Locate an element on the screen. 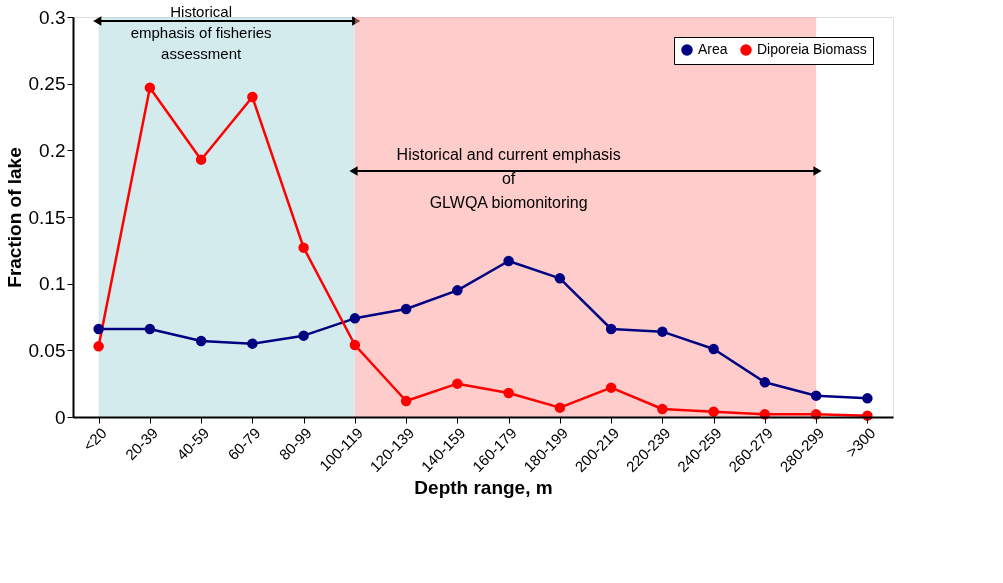  legend-label: Diporeia Biomass is located at coordinates (812, 49).